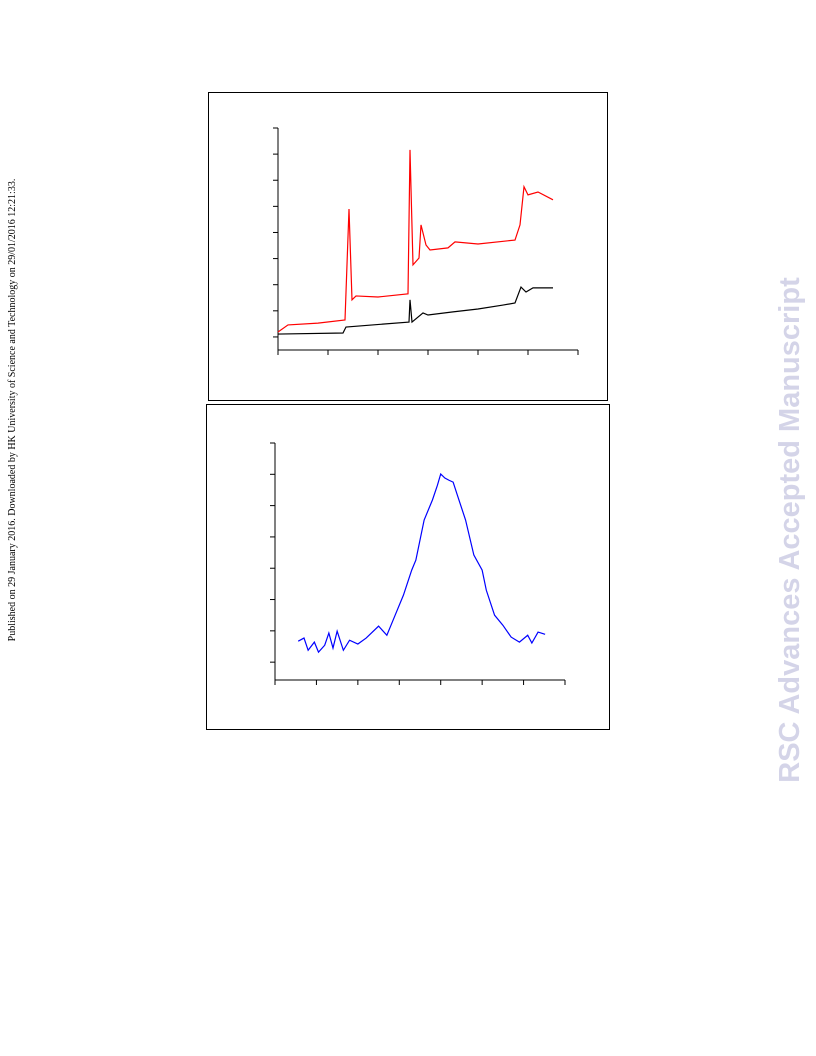  I want to click on figure-frame, so click(408, 246).